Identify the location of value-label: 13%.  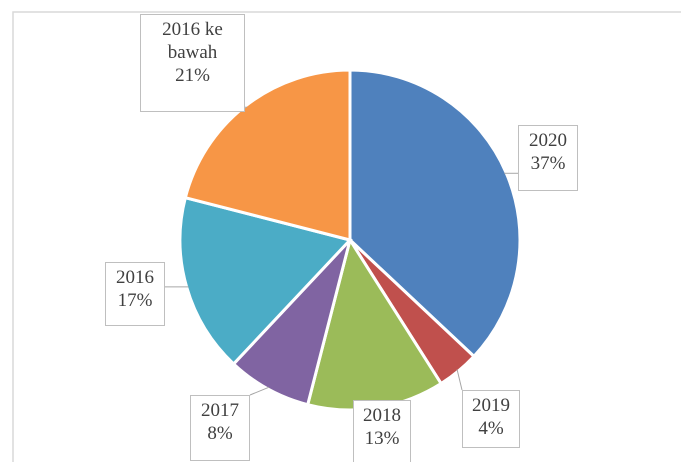
(382, 438).